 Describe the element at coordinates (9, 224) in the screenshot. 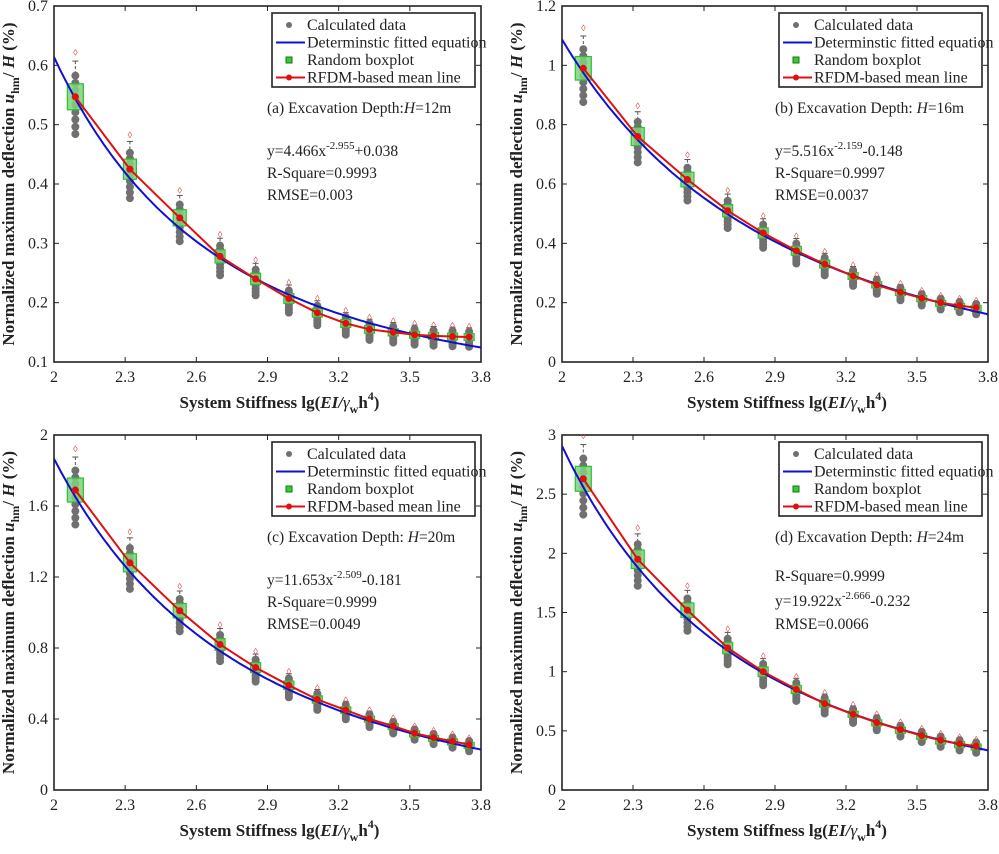

I see `y-label-main: Normalized maximum deflection` at that location.